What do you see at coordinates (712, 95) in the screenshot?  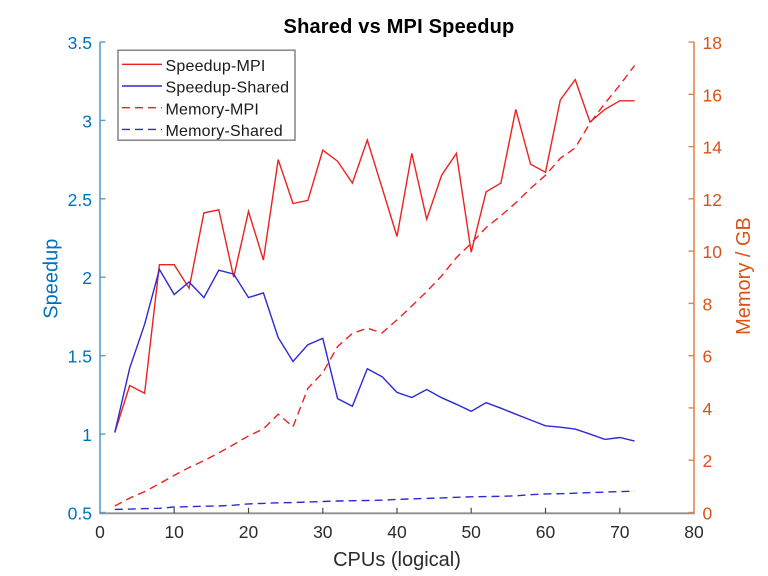 I see `svg-text: 16` at bounding box center [712, 95].